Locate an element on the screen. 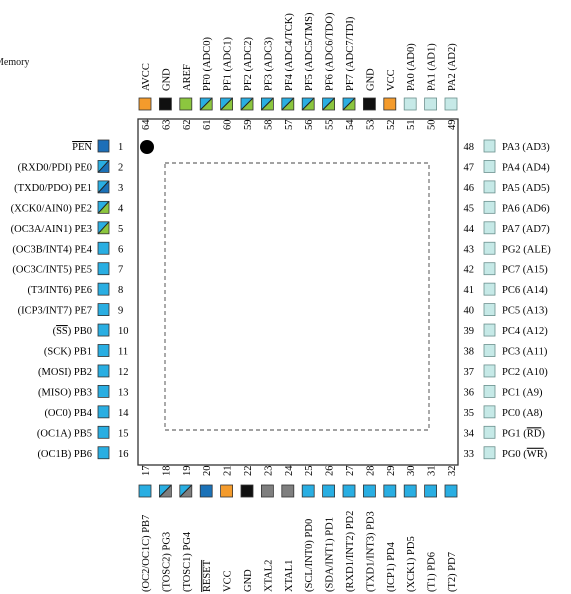 Image resolution: width=571 pixels, height=594 pixels. pin-label-27: (RXD1/INT2) PD2 is located at coordinates (350, 551).